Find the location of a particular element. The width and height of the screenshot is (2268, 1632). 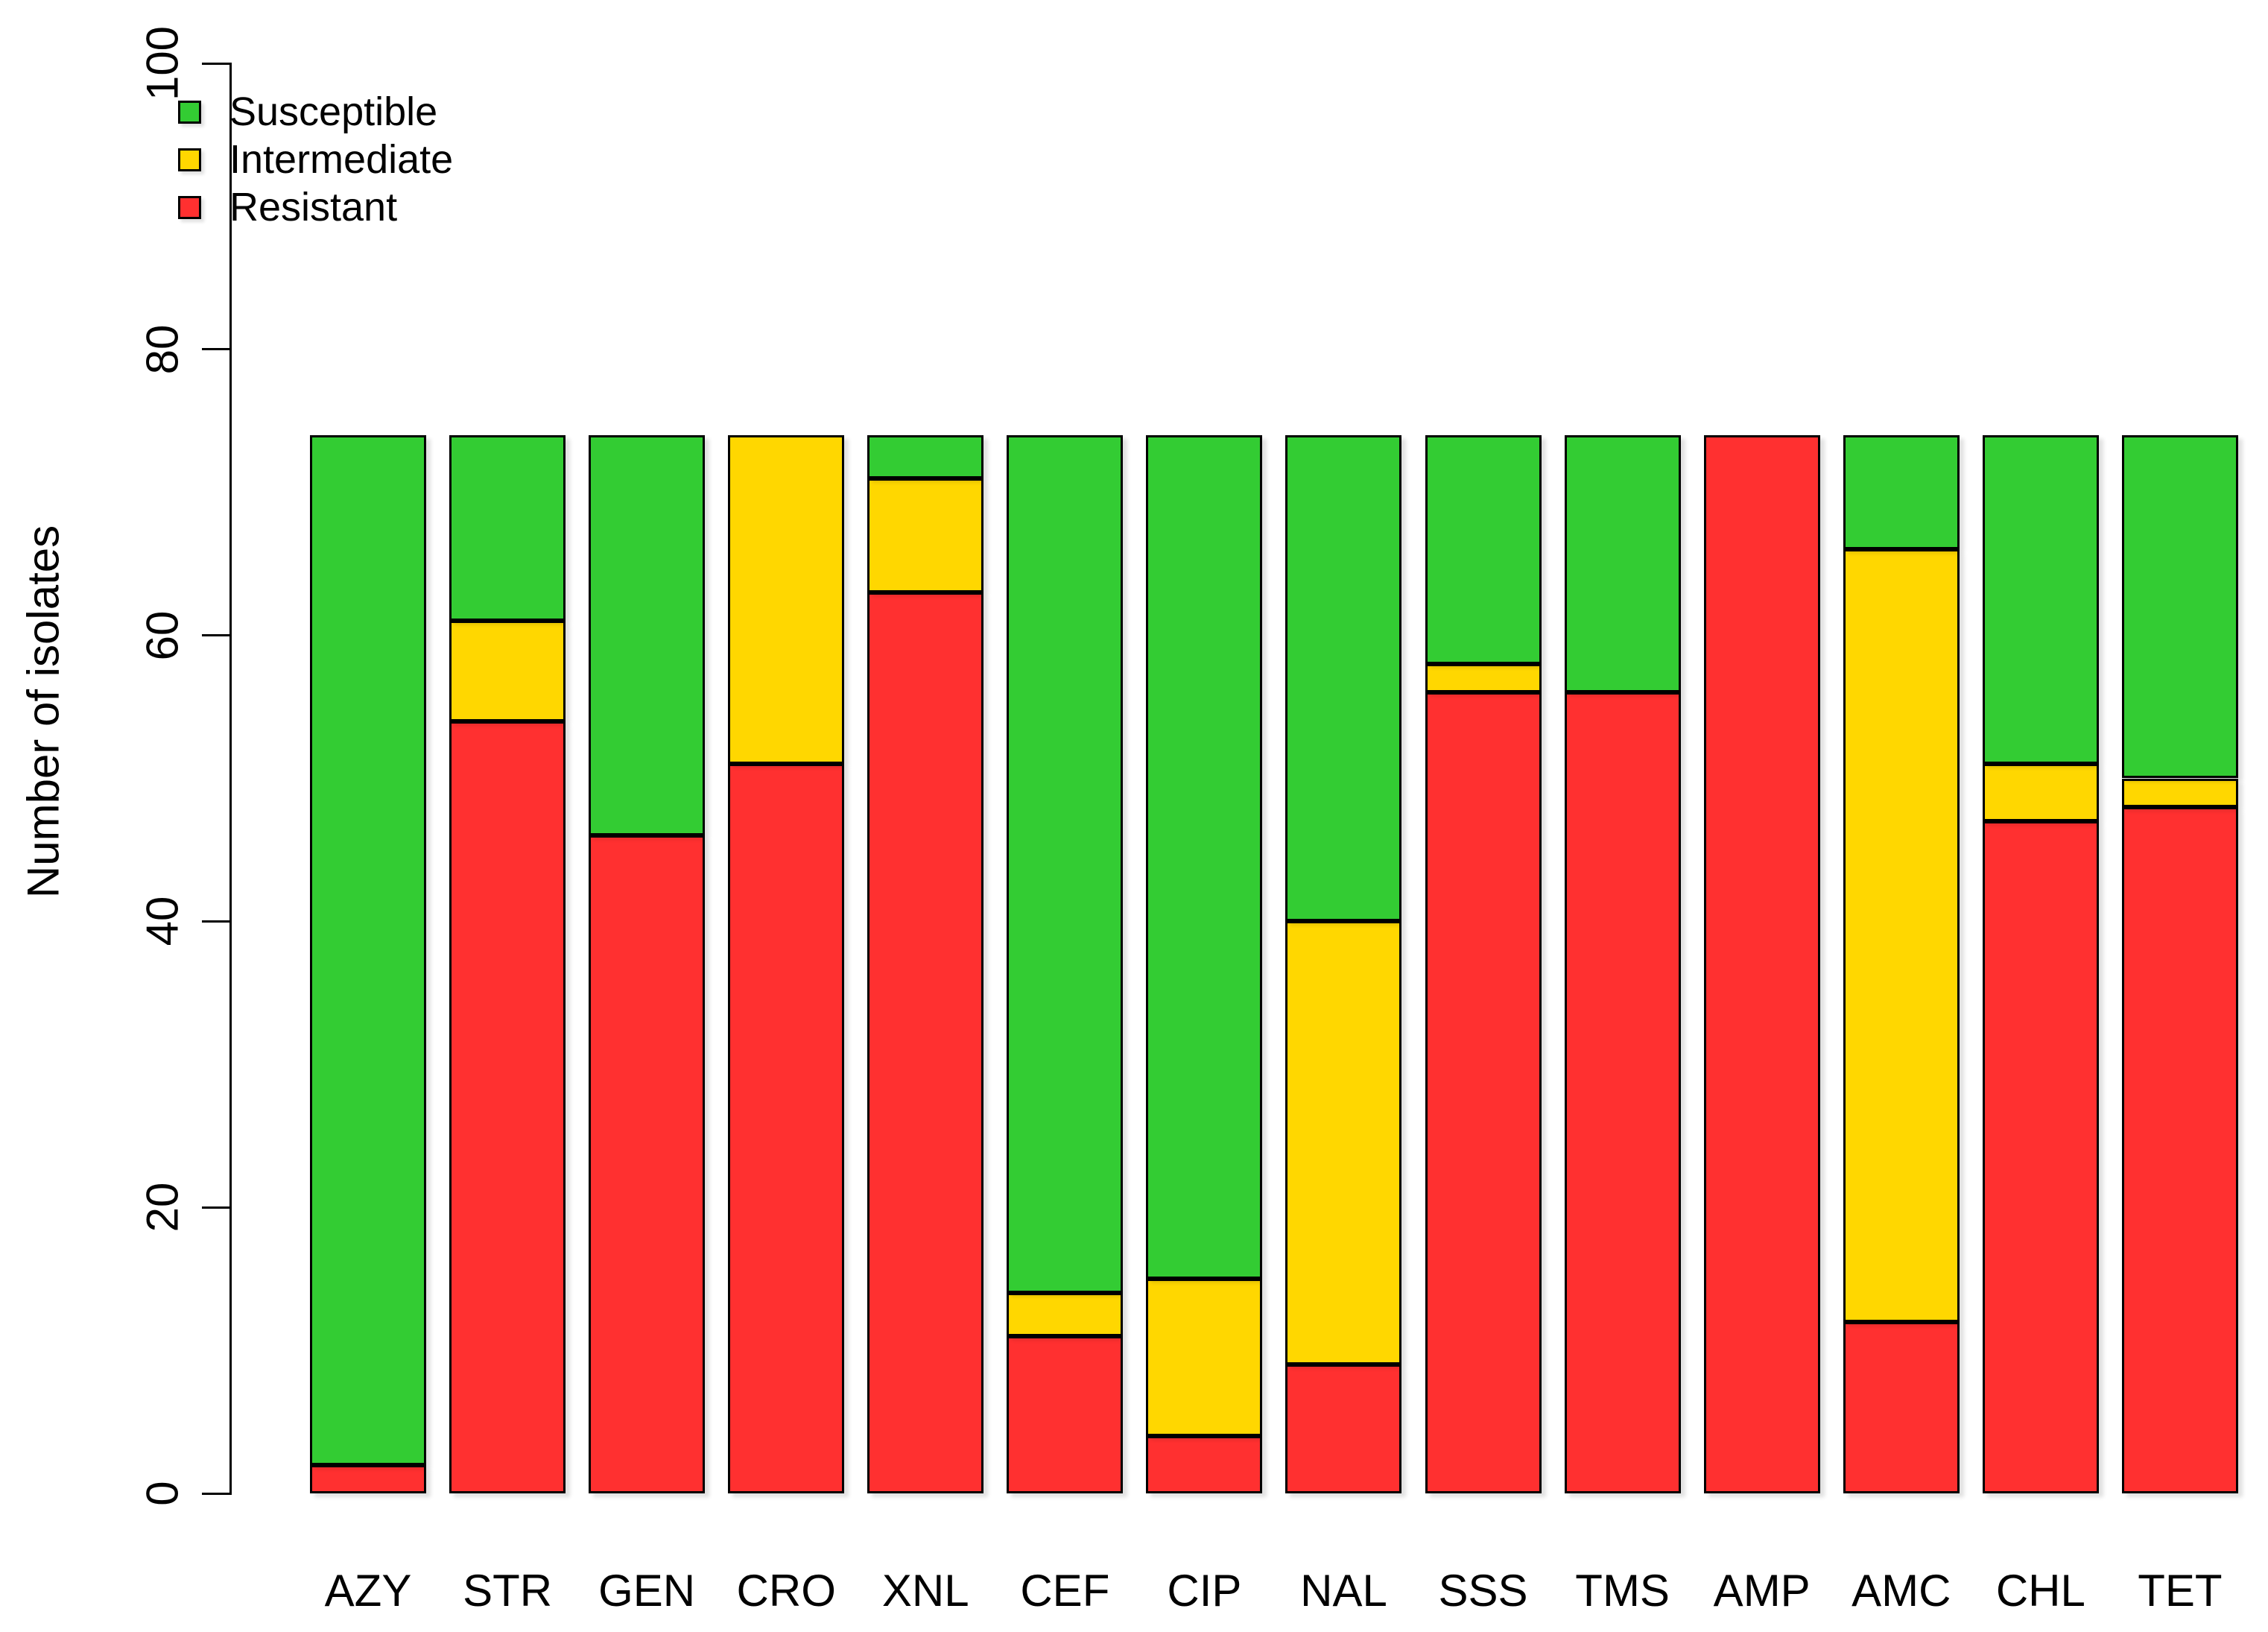

bar-segment-xnl-resistant is located at coordinates (926, 1042).